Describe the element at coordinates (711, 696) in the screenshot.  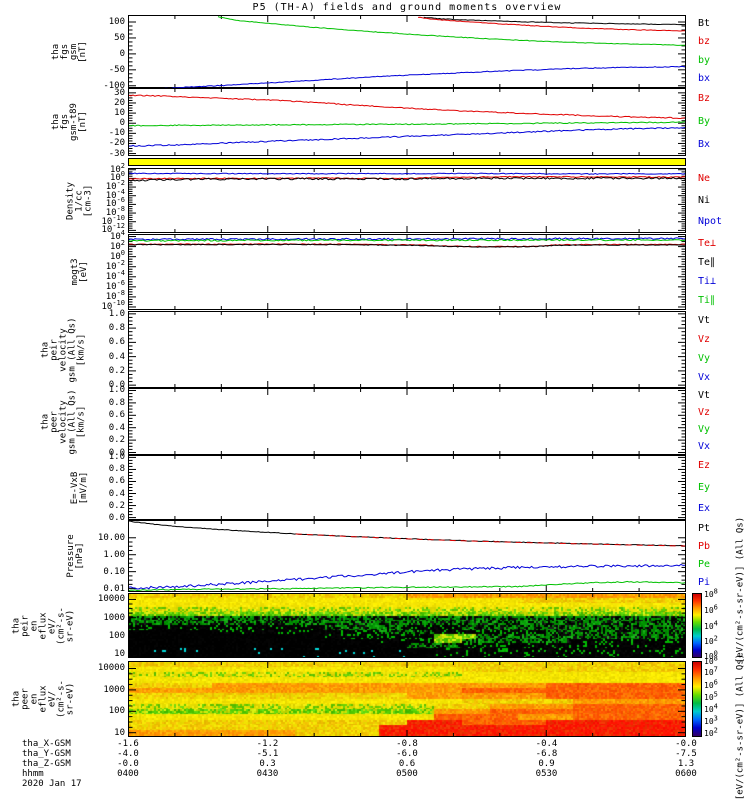
I see `colorbar-tick-spec2-3: 10⁵` at that location.